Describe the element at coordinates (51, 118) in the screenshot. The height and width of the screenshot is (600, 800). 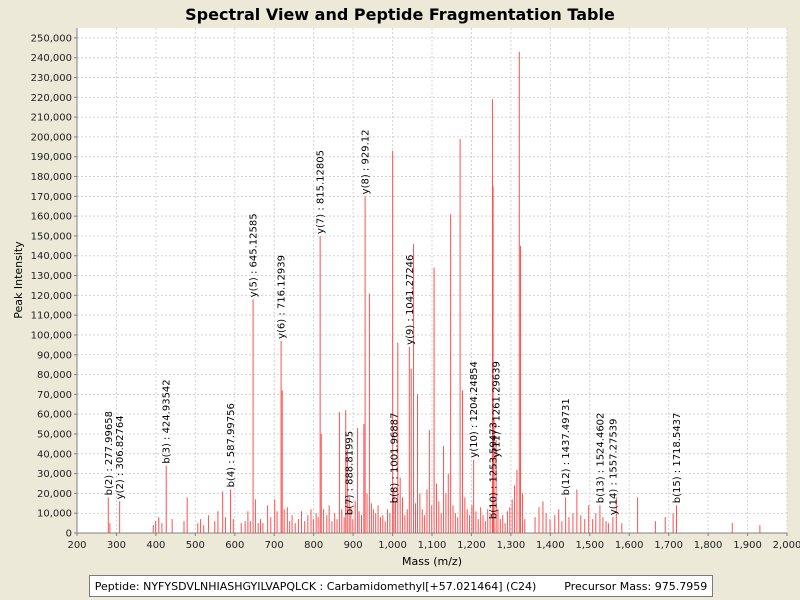
I see `y-tick-label: 210,000` at that location.